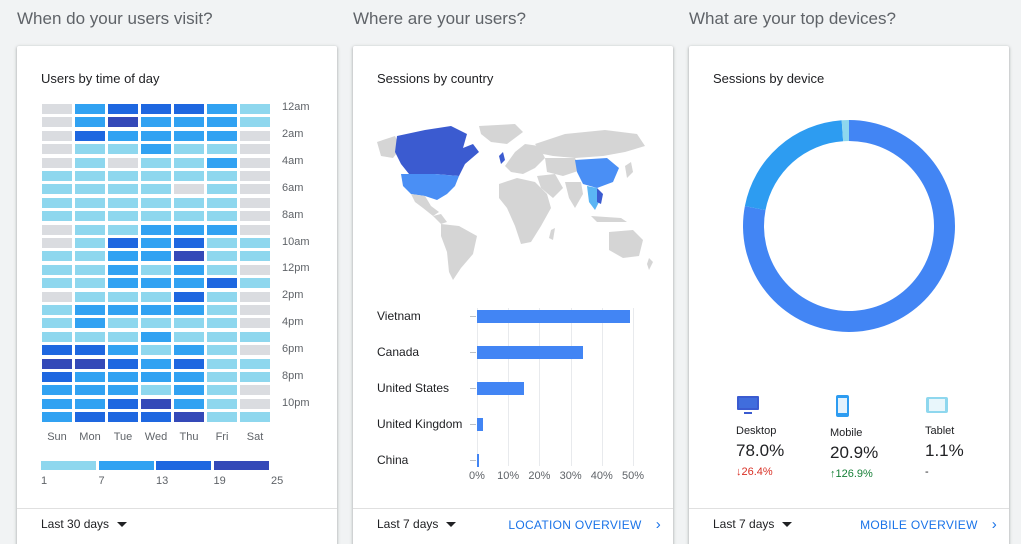 The width and height of the screenshot is (1021, 544). I want to click on date-range-dropdown: Last 7 days, so click(753, 524).